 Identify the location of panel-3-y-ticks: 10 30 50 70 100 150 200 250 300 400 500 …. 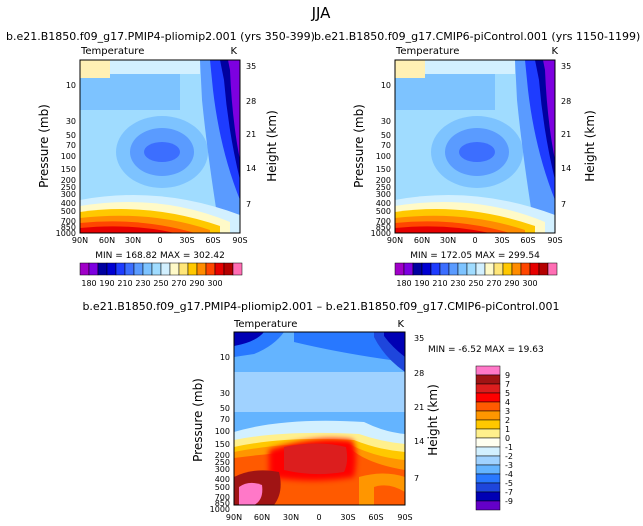
(220, 433).